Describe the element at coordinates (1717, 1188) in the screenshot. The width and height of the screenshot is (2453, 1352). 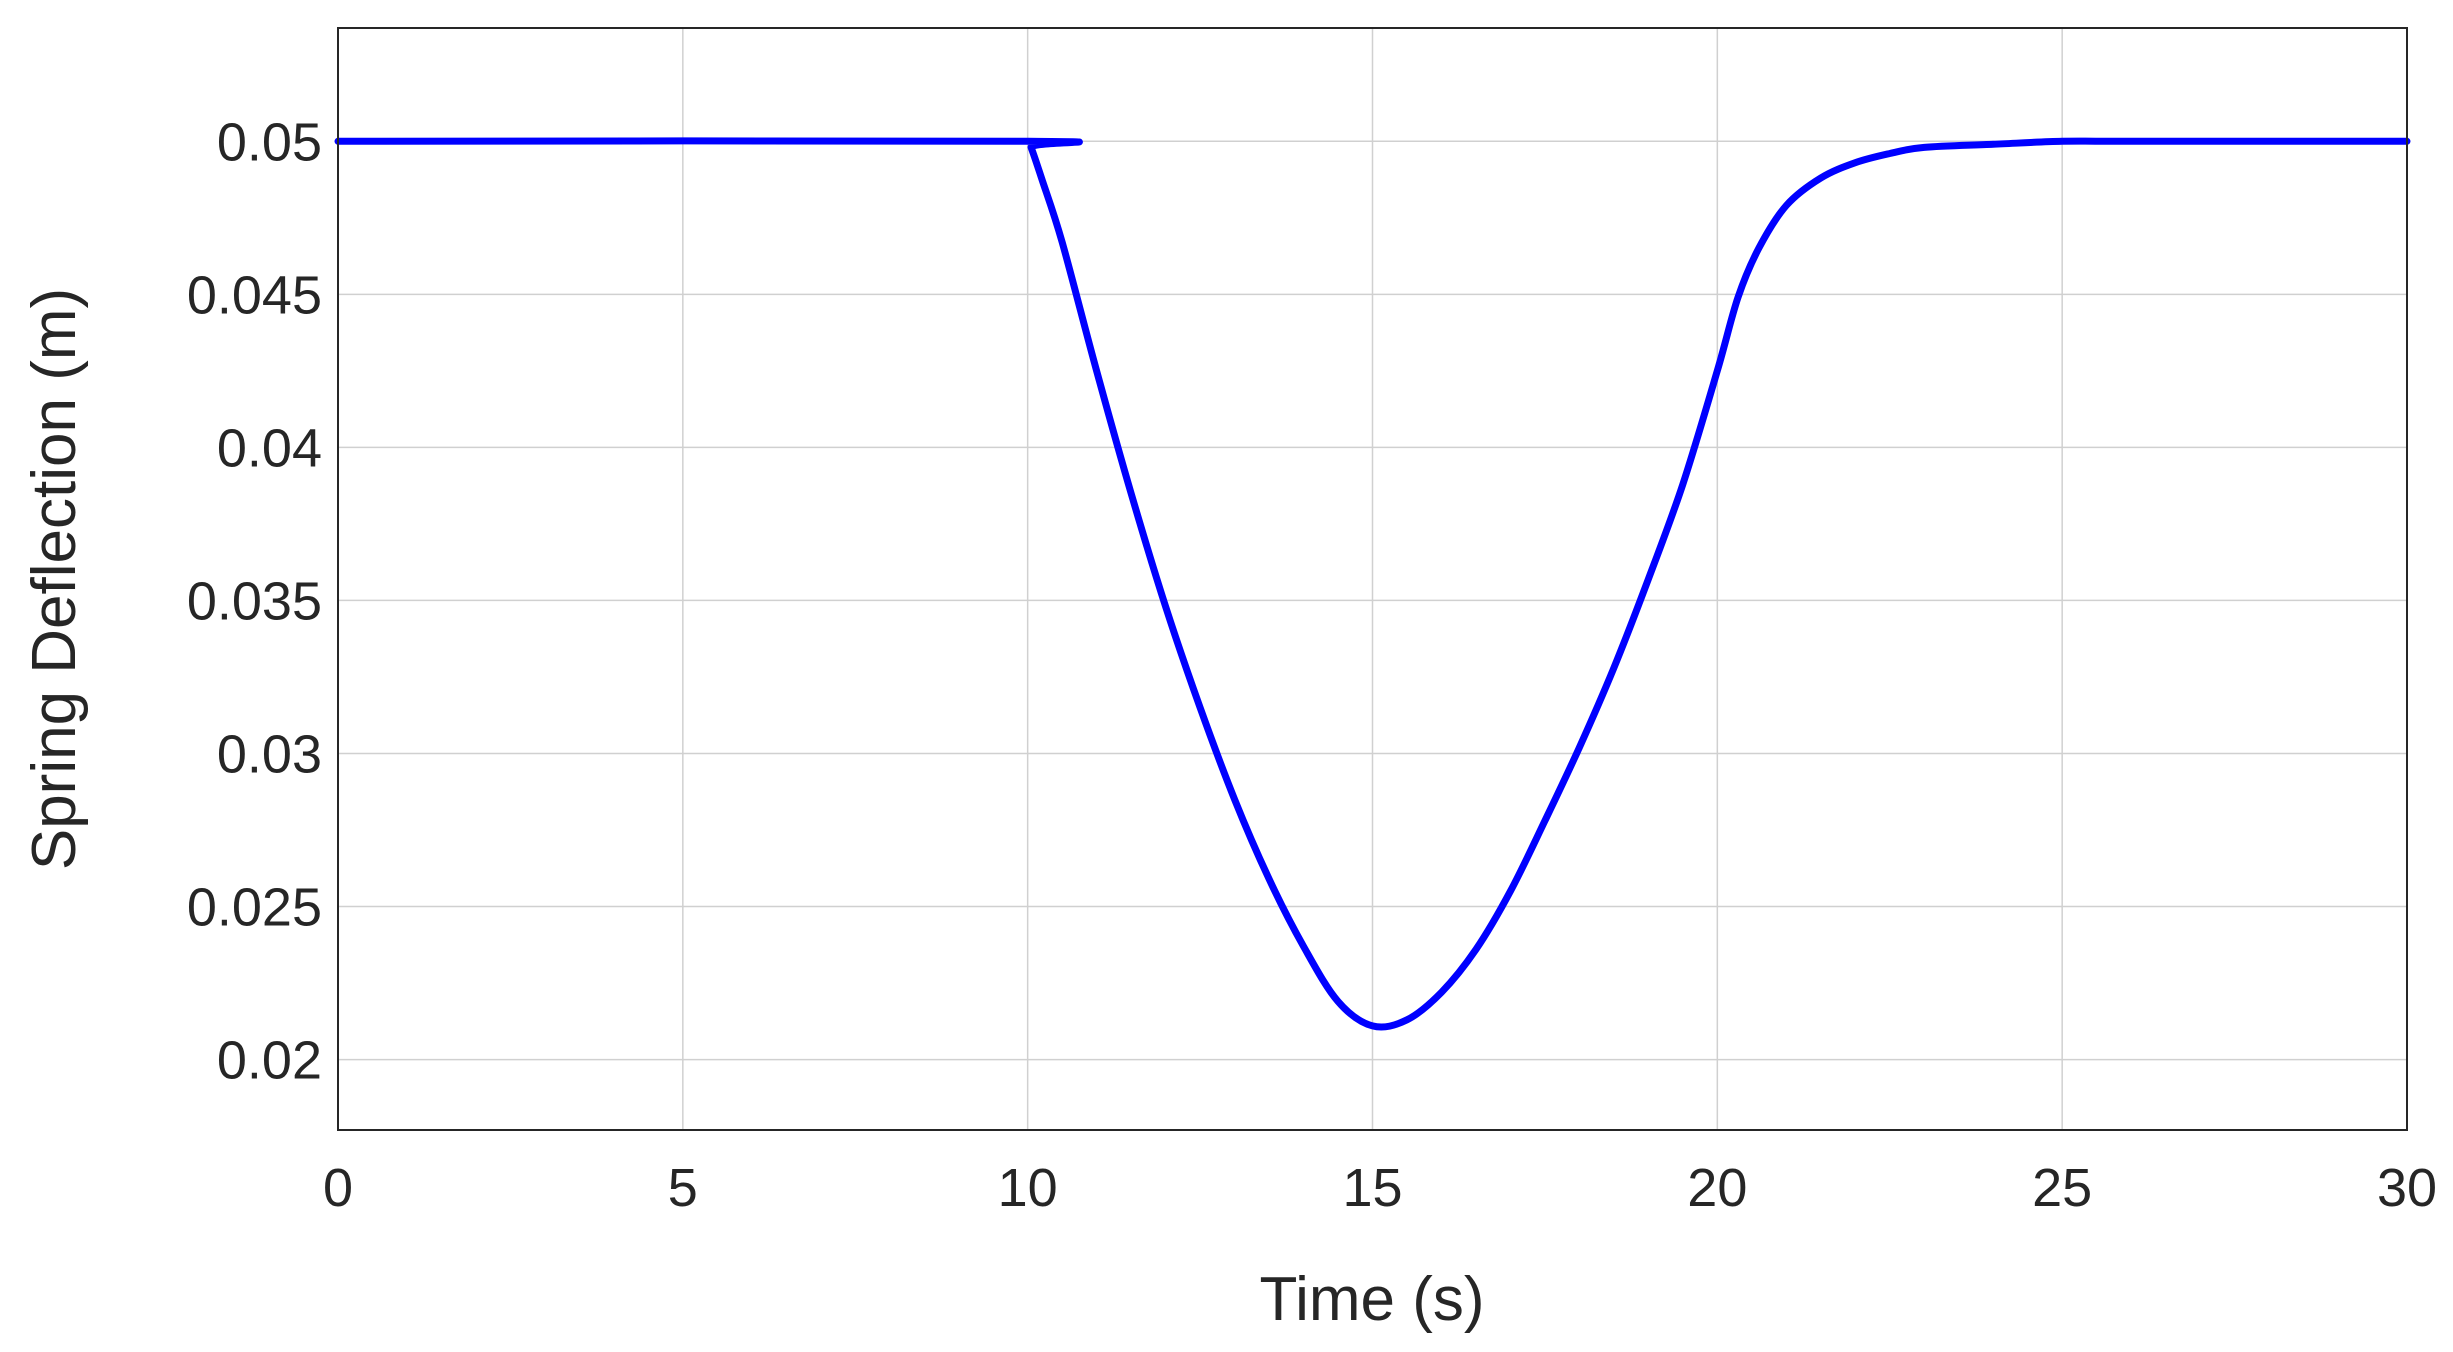
I see `x-tick-label: 20` at that location.